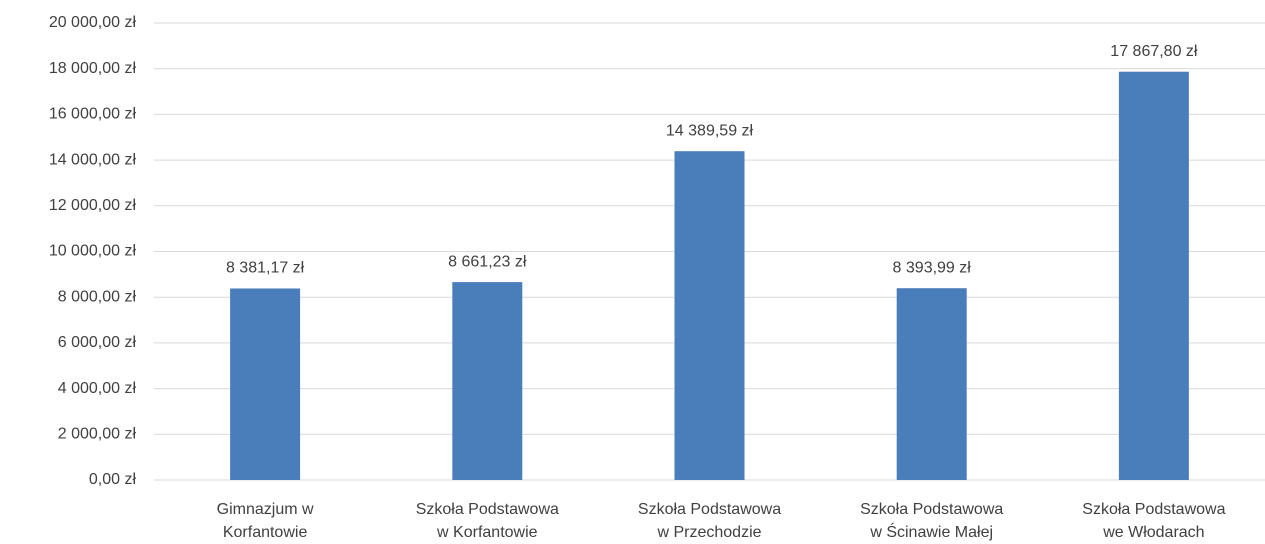 The height and width of the screenshot is (544, 1265). Describe the element at coordinates (932, 267) in the screenshot. I see `value-label: 8 393,99 zł` at that location.